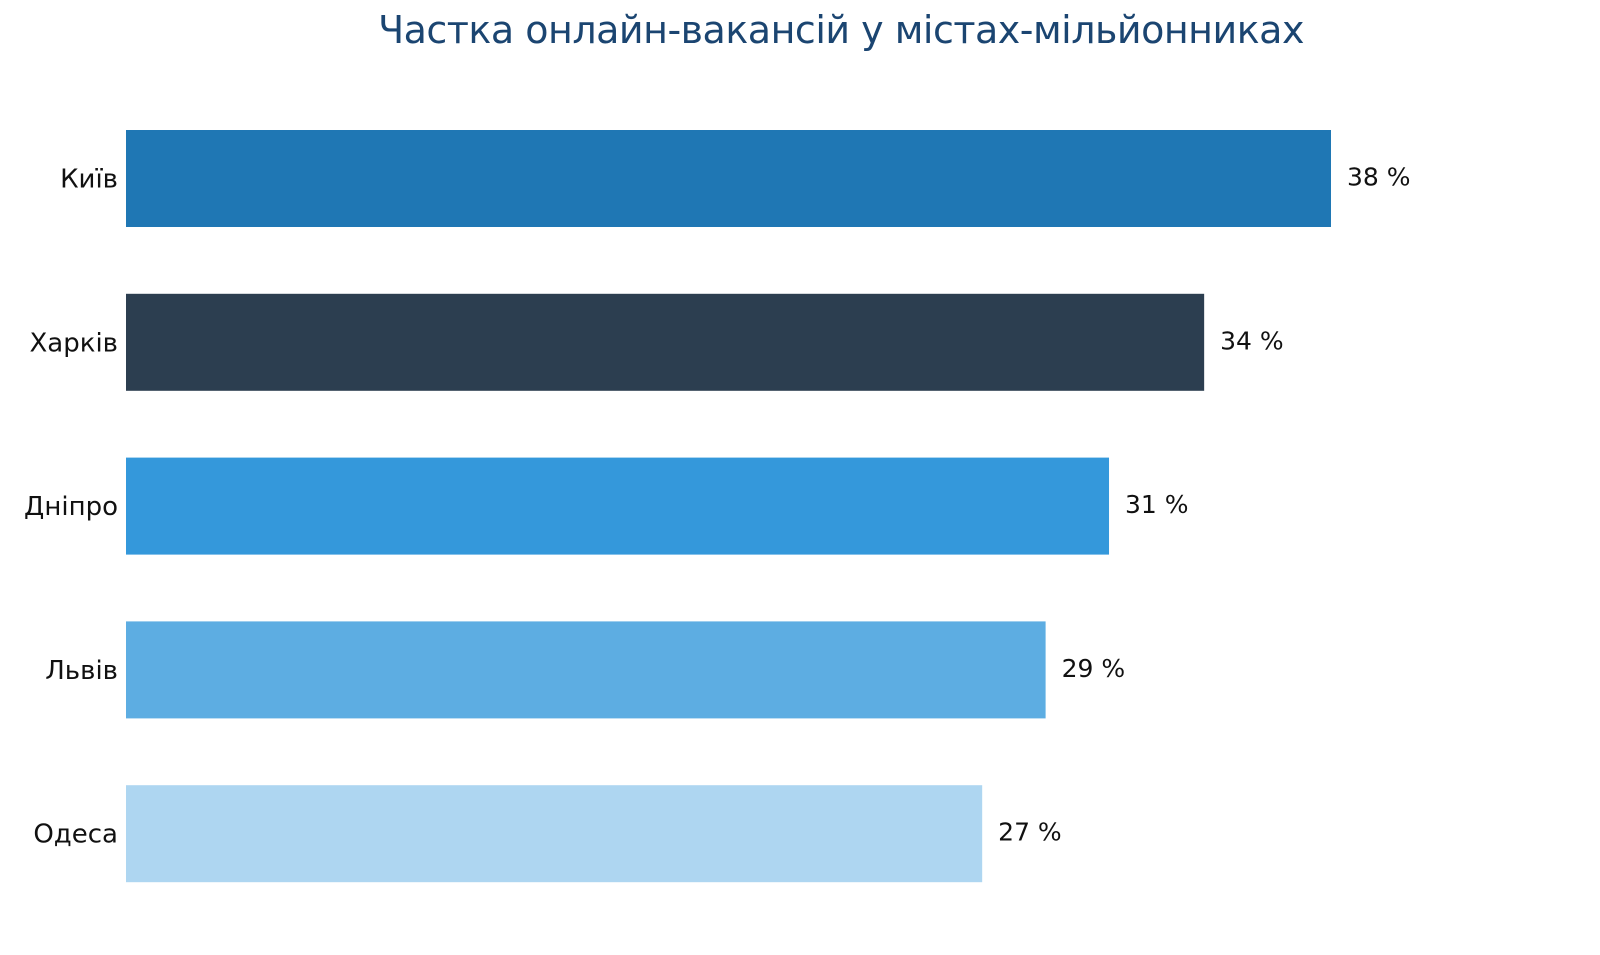  Describe the element at coordinates (81, 671) in the screenshot. I see `category-label: Львів` at that location.